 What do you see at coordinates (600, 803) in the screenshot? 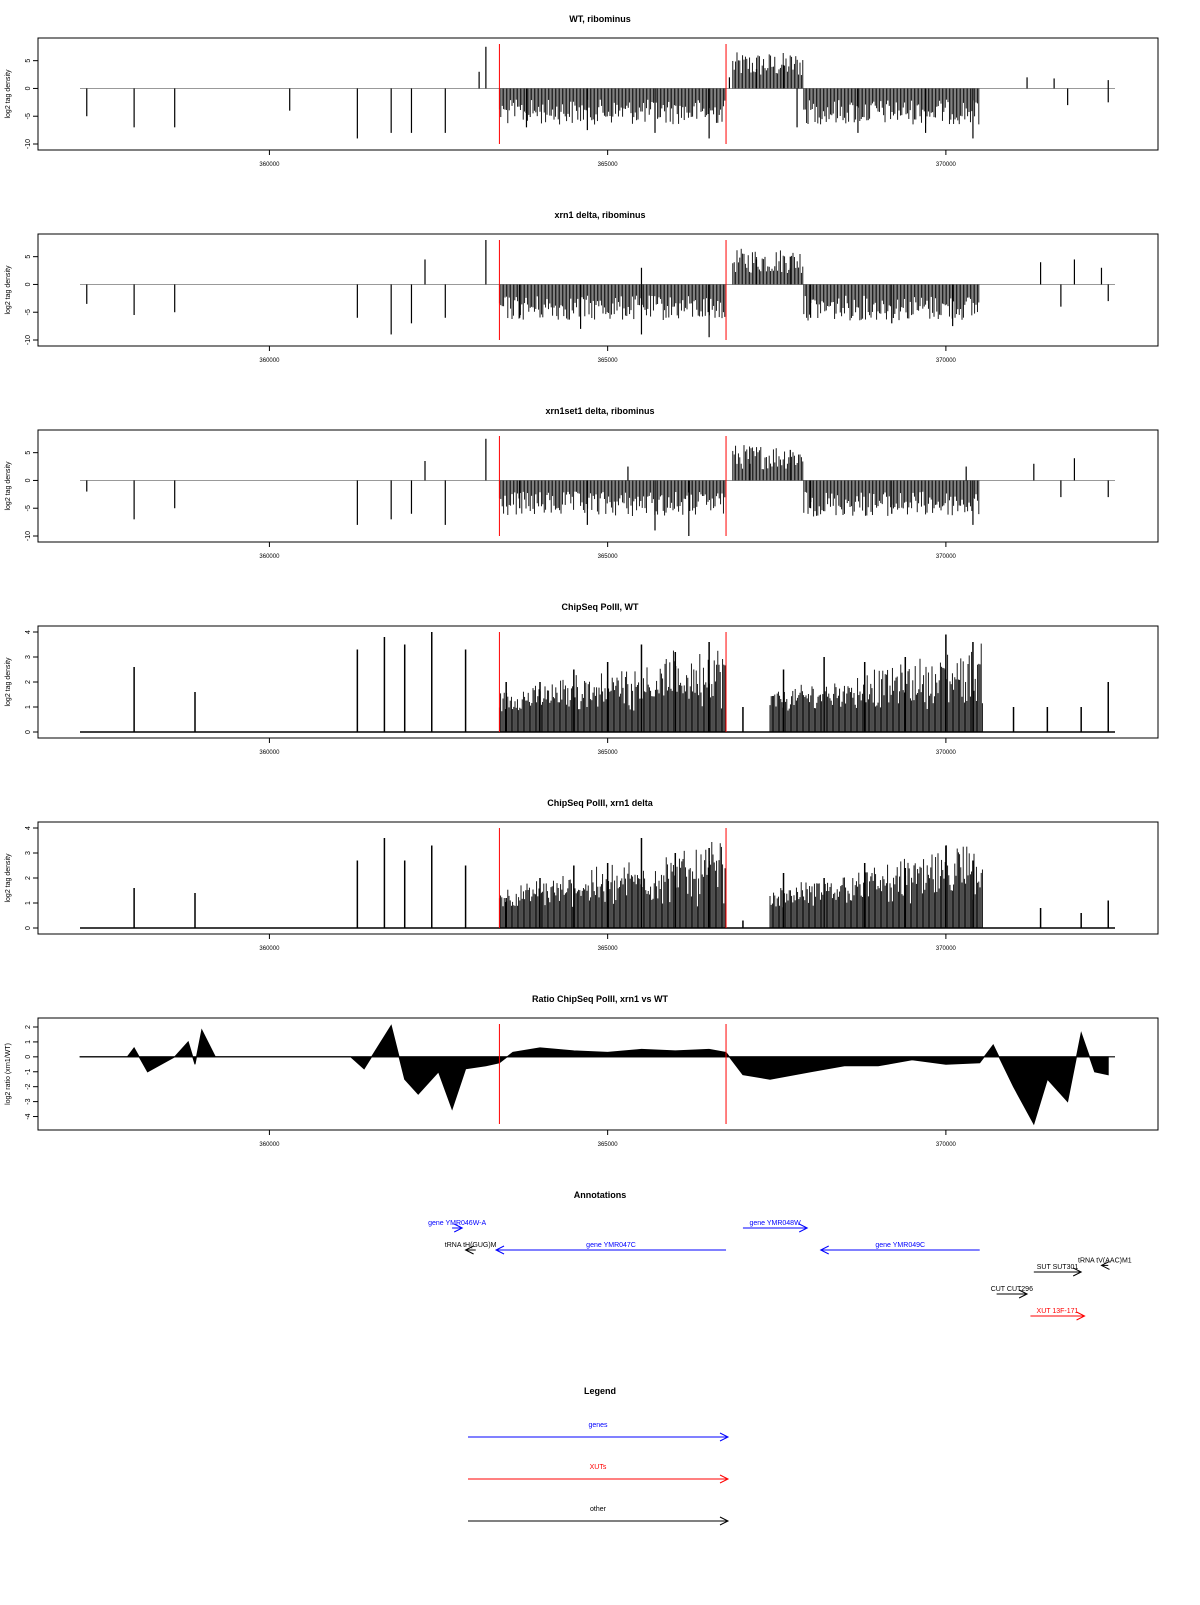
I see `panel-title: ChipSeq PolII, xrn1 delta` at bounding box center [600, 803].